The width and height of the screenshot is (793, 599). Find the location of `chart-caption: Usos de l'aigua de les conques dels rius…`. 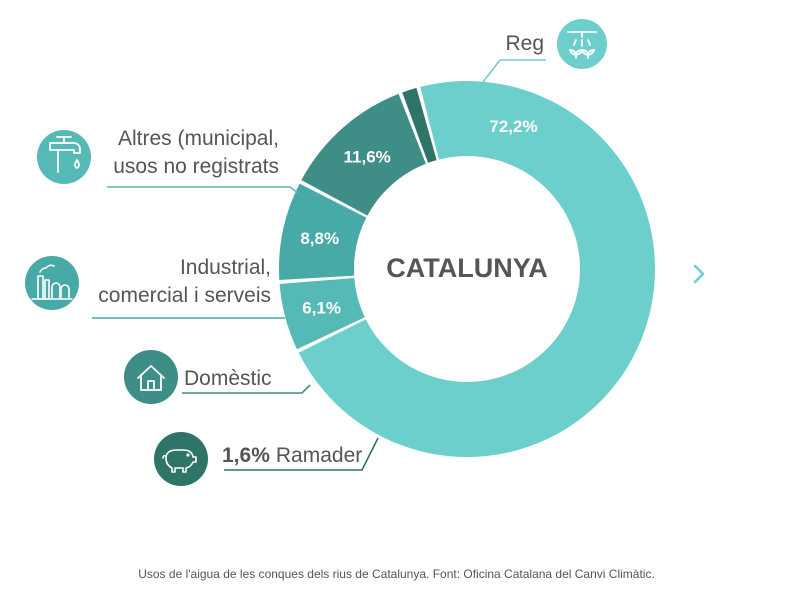

chart-caption: Usos de l'aigua de les conques dels rius… is located at coordinates (396, 574).